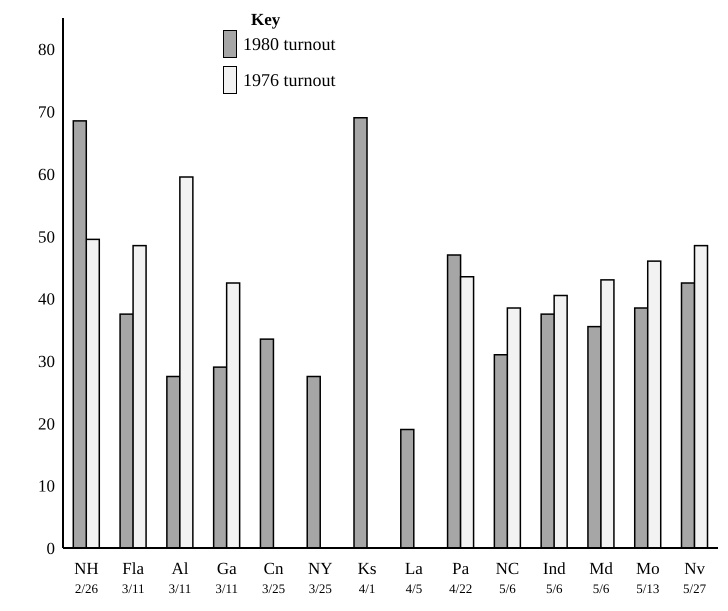  I want to click on y-tick-label: 70, so click(46, 112).